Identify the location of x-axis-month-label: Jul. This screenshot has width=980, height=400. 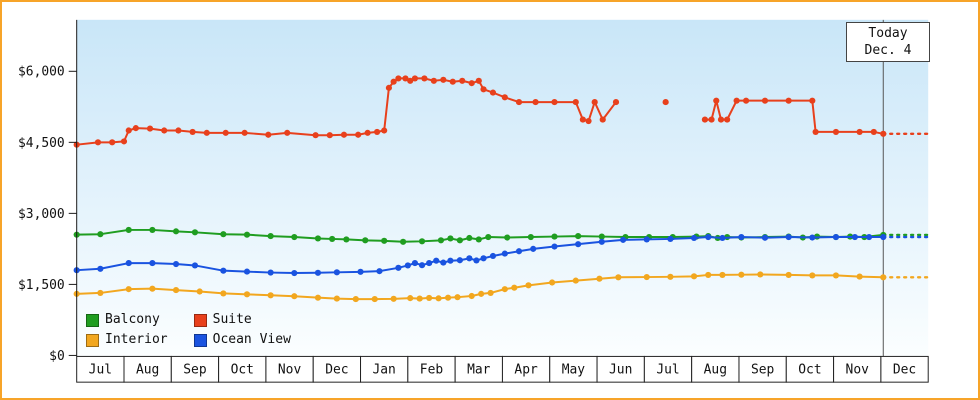
(667, 370).